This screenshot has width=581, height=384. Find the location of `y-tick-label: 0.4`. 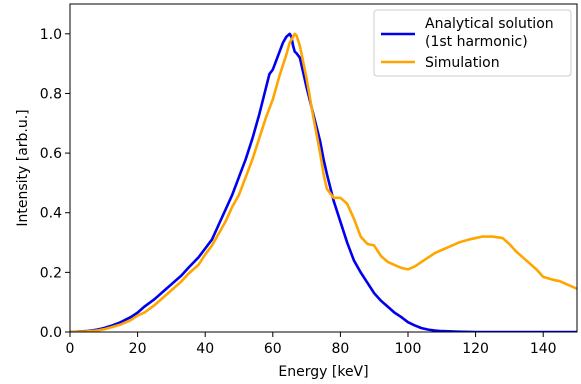

y-tick-label: 0.4 is located at coordinates (51, 214).